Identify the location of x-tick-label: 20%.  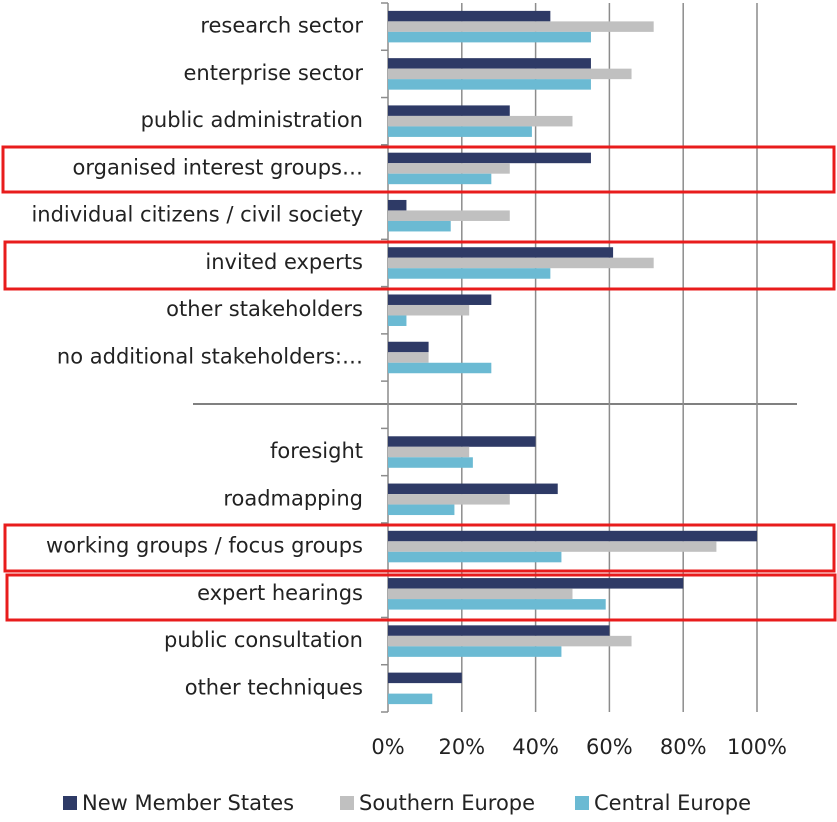
(461, 747).